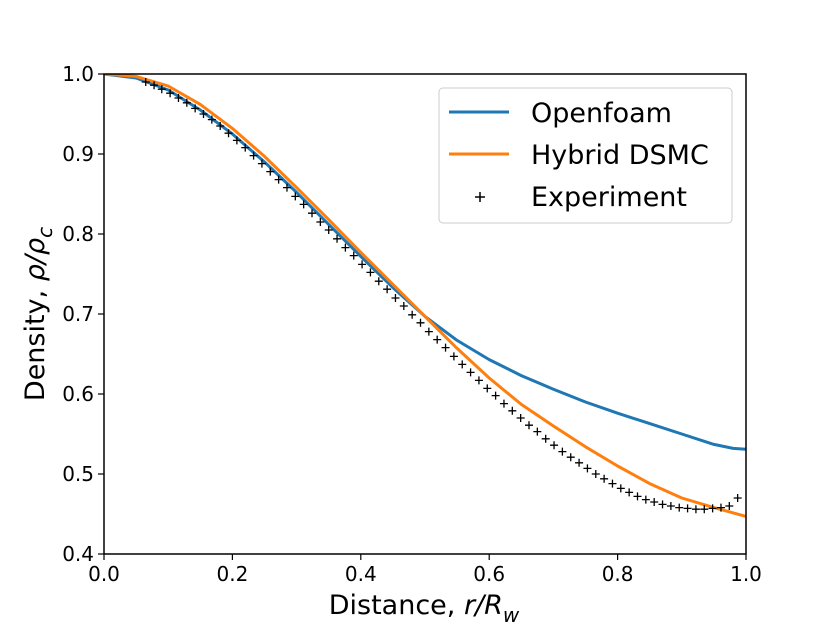 This screenshot has height=623, width=830. I want to click on legend-label-hybrid-dsmc: Hybrid DSMC, so click(620, 155).